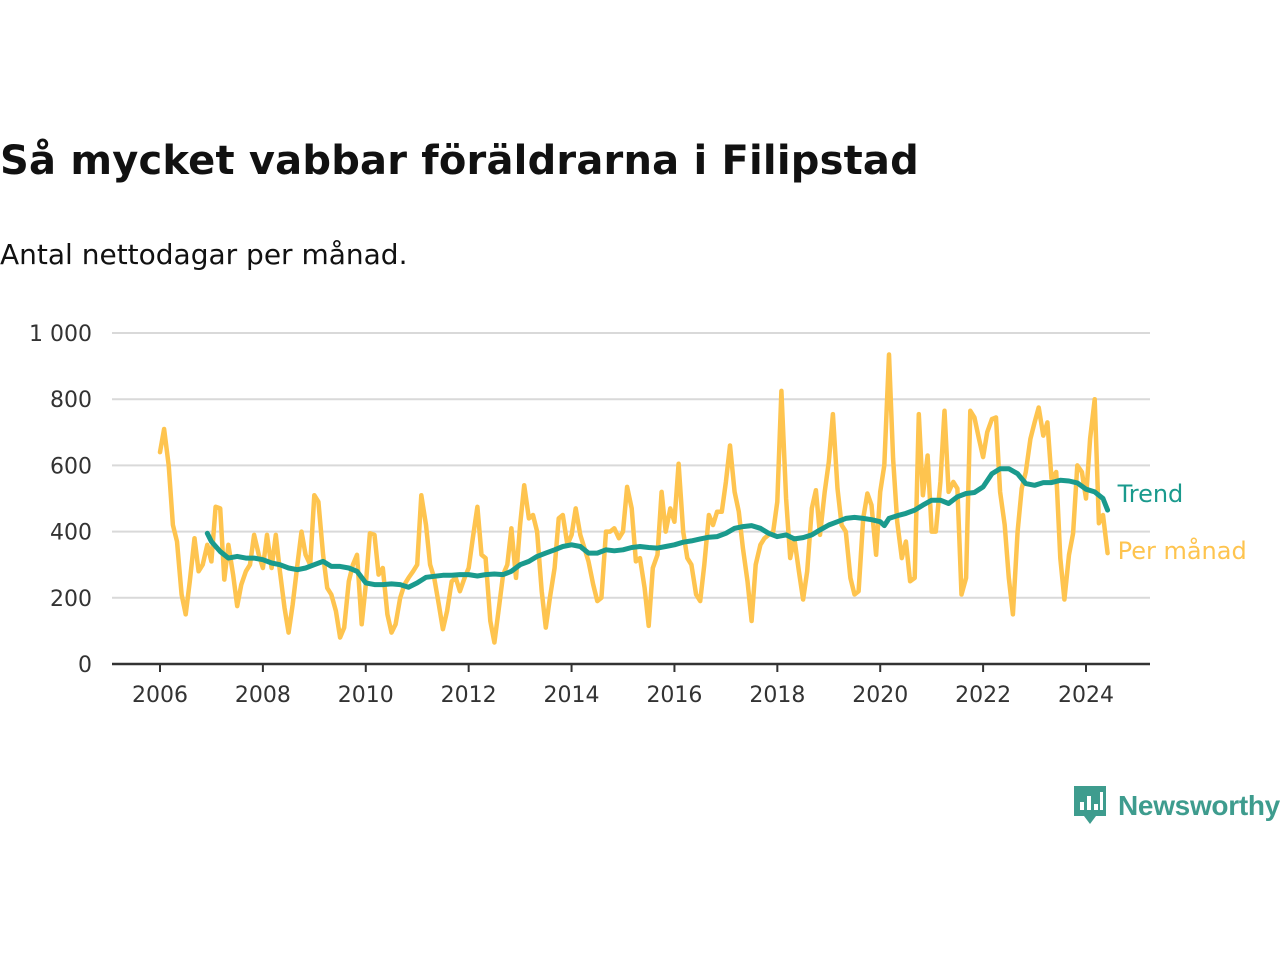 This screenshot has height=960, width=1280. I want to click on y-tick: 400, so click(71, 533).